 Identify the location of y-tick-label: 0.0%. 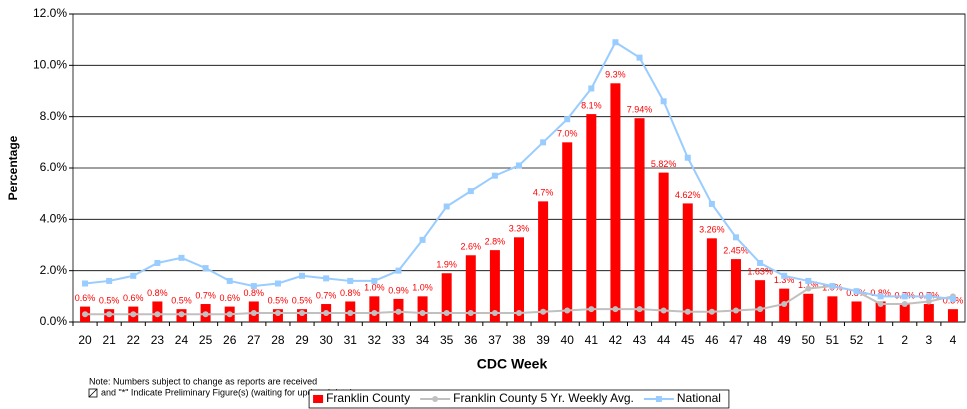
(54, 321).